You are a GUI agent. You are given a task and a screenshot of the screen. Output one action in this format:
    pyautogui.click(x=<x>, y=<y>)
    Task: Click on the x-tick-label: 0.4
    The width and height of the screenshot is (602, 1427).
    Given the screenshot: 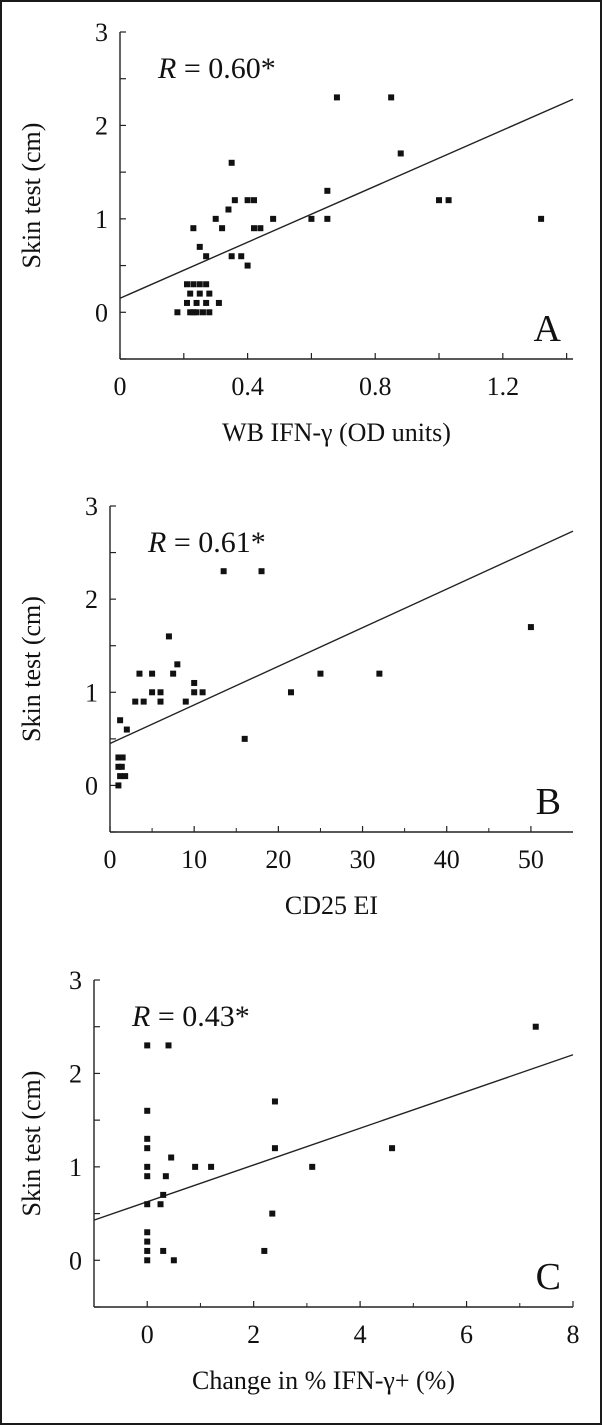 What is the action you would take?
    pyautogui.click(x=247, y=386)
    